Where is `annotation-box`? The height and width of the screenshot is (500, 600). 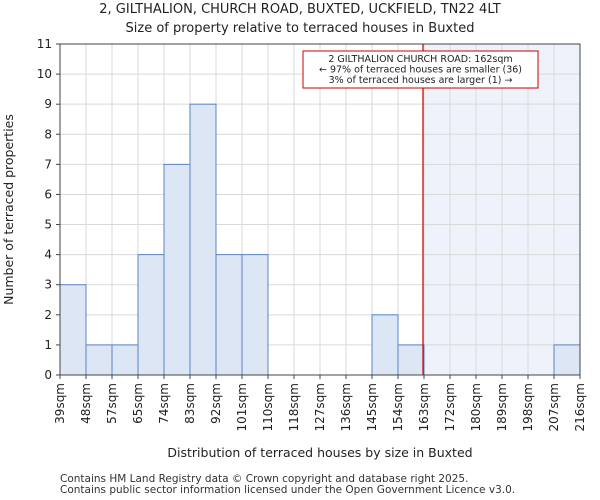 annotation-box is located at coordinates (420, 69).